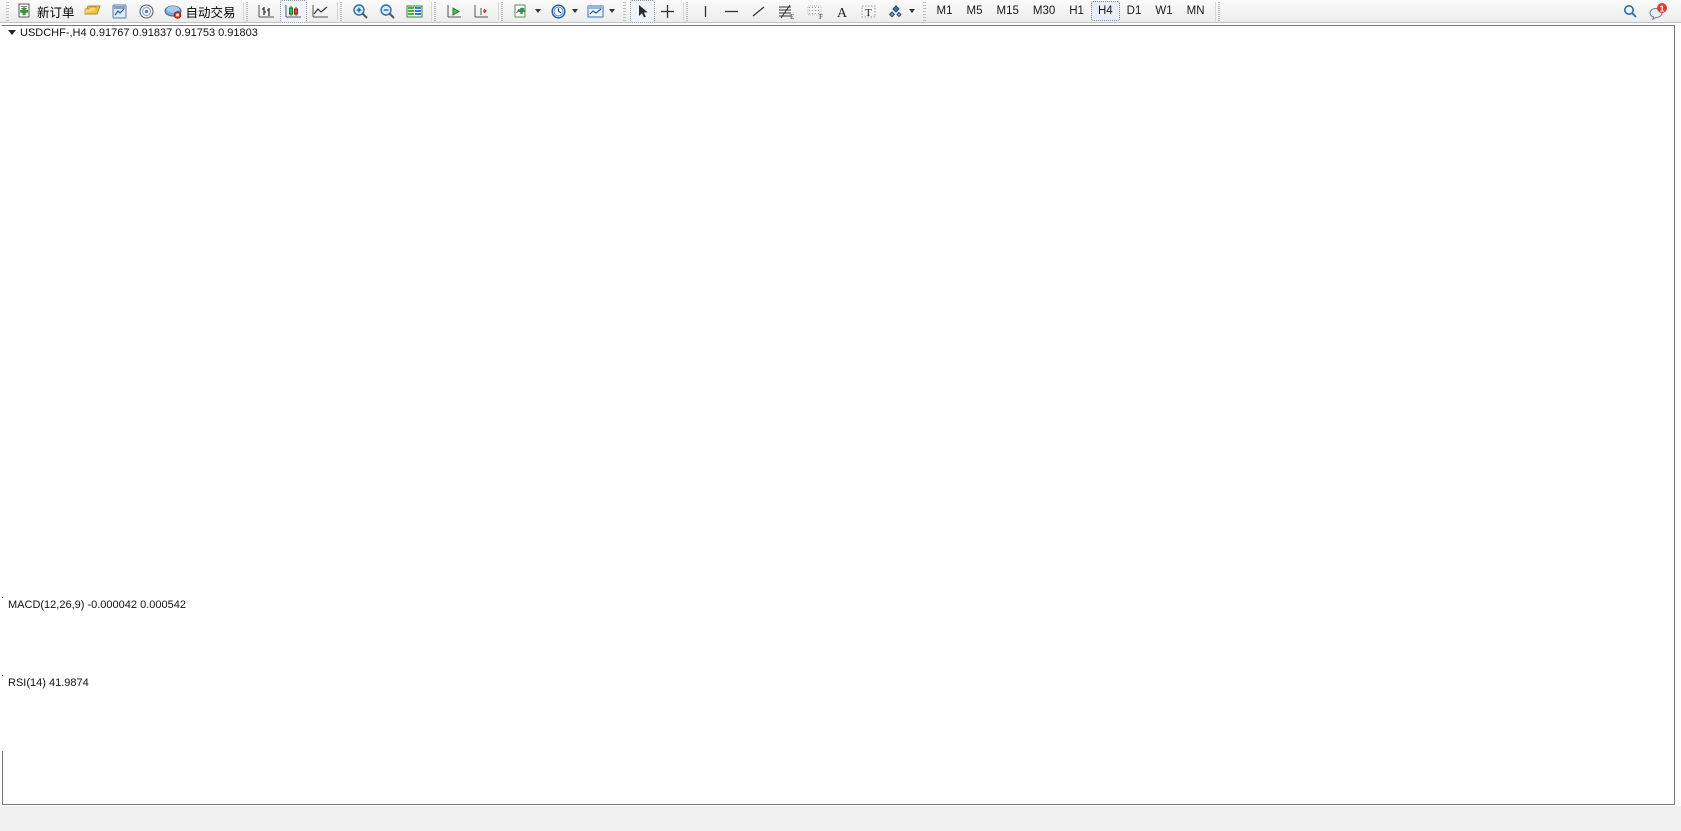 The width and height of the screenshot is (1681, 831). I want to click on candlestick-chart-button, so click(293, 11).